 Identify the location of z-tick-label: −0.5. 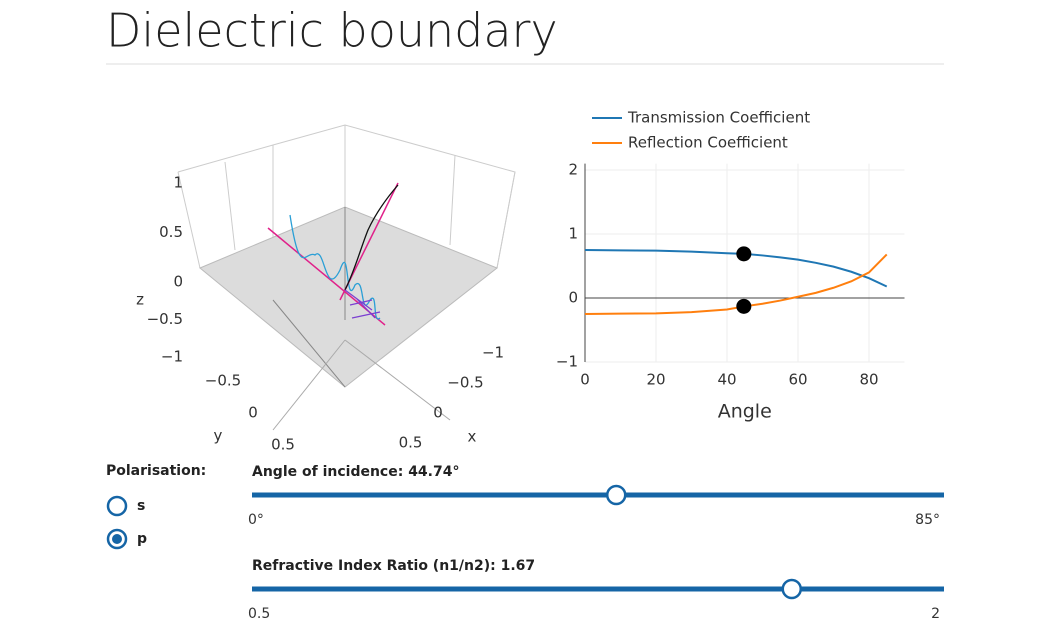
(165, 319).